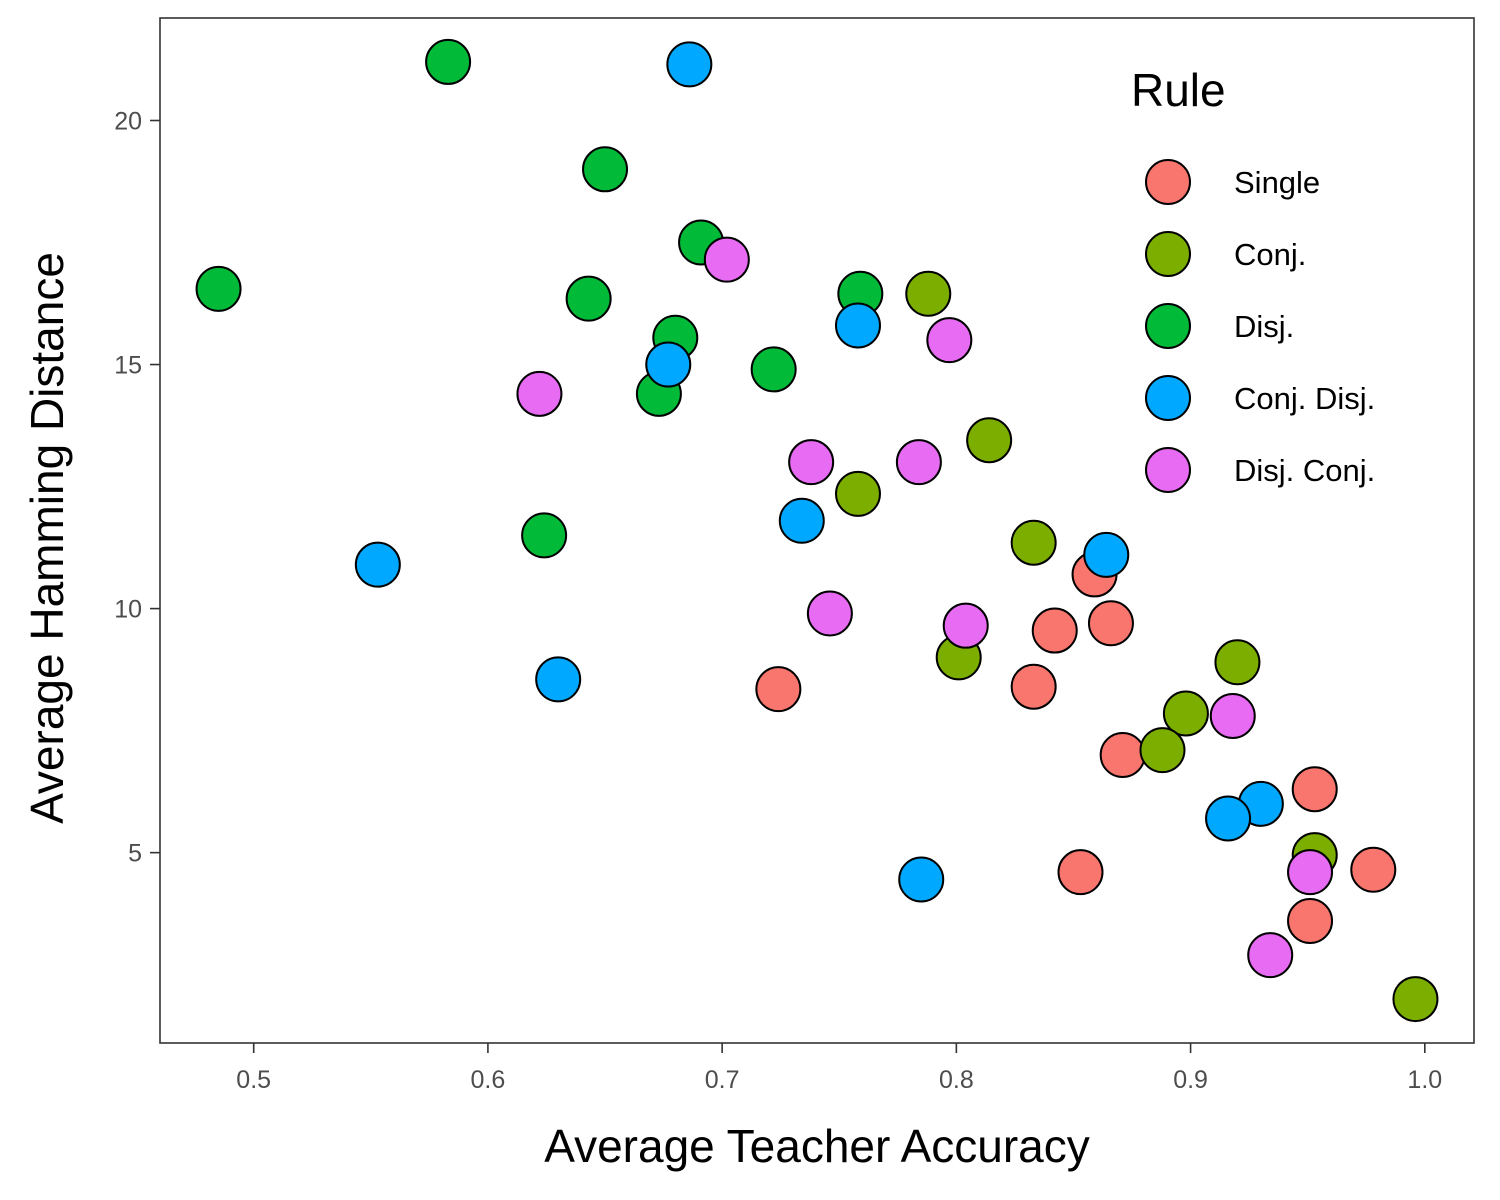 The height and width of the screenshot is (1200, 1500). Describe the element at coordinates (1304, 398) in the screenshot. I see `legend-label-conj-disj: Conj. Disj.` at that location.